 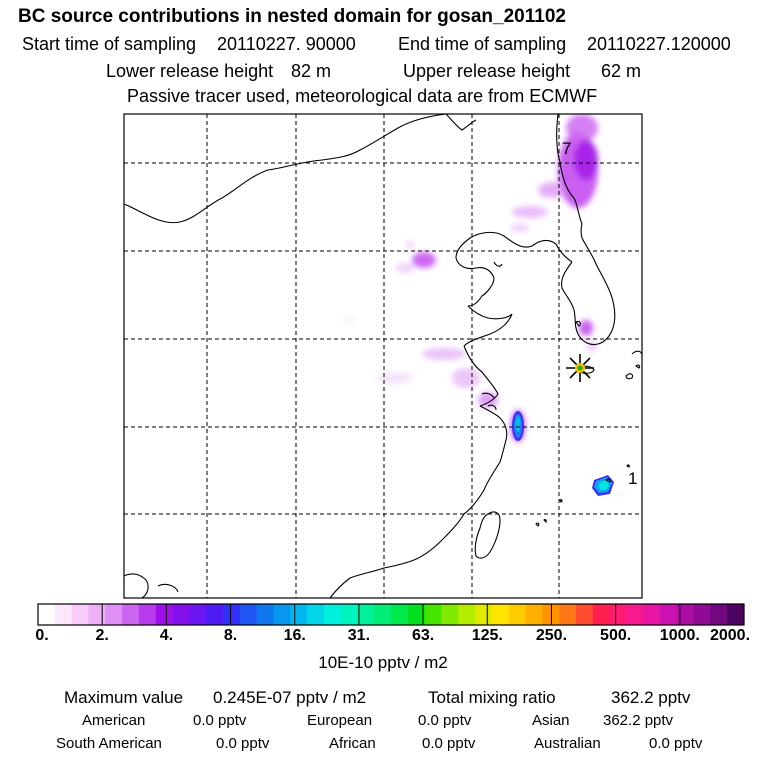 What do you see at coordinates (166, 635) in the screenshot?
I see `colorbar-tick-label: 4.` at bounding box center [166, 635].